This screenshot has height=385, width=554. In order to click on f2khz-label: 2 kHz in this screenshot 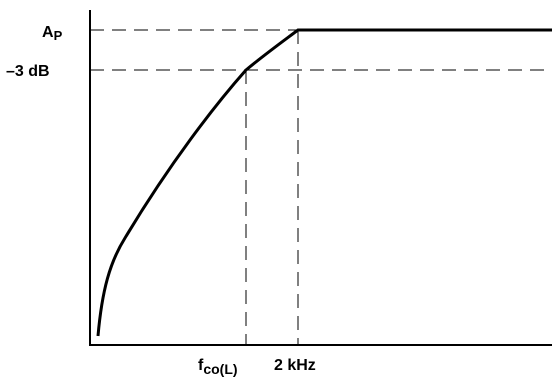, I will do `click(295, 365)`.